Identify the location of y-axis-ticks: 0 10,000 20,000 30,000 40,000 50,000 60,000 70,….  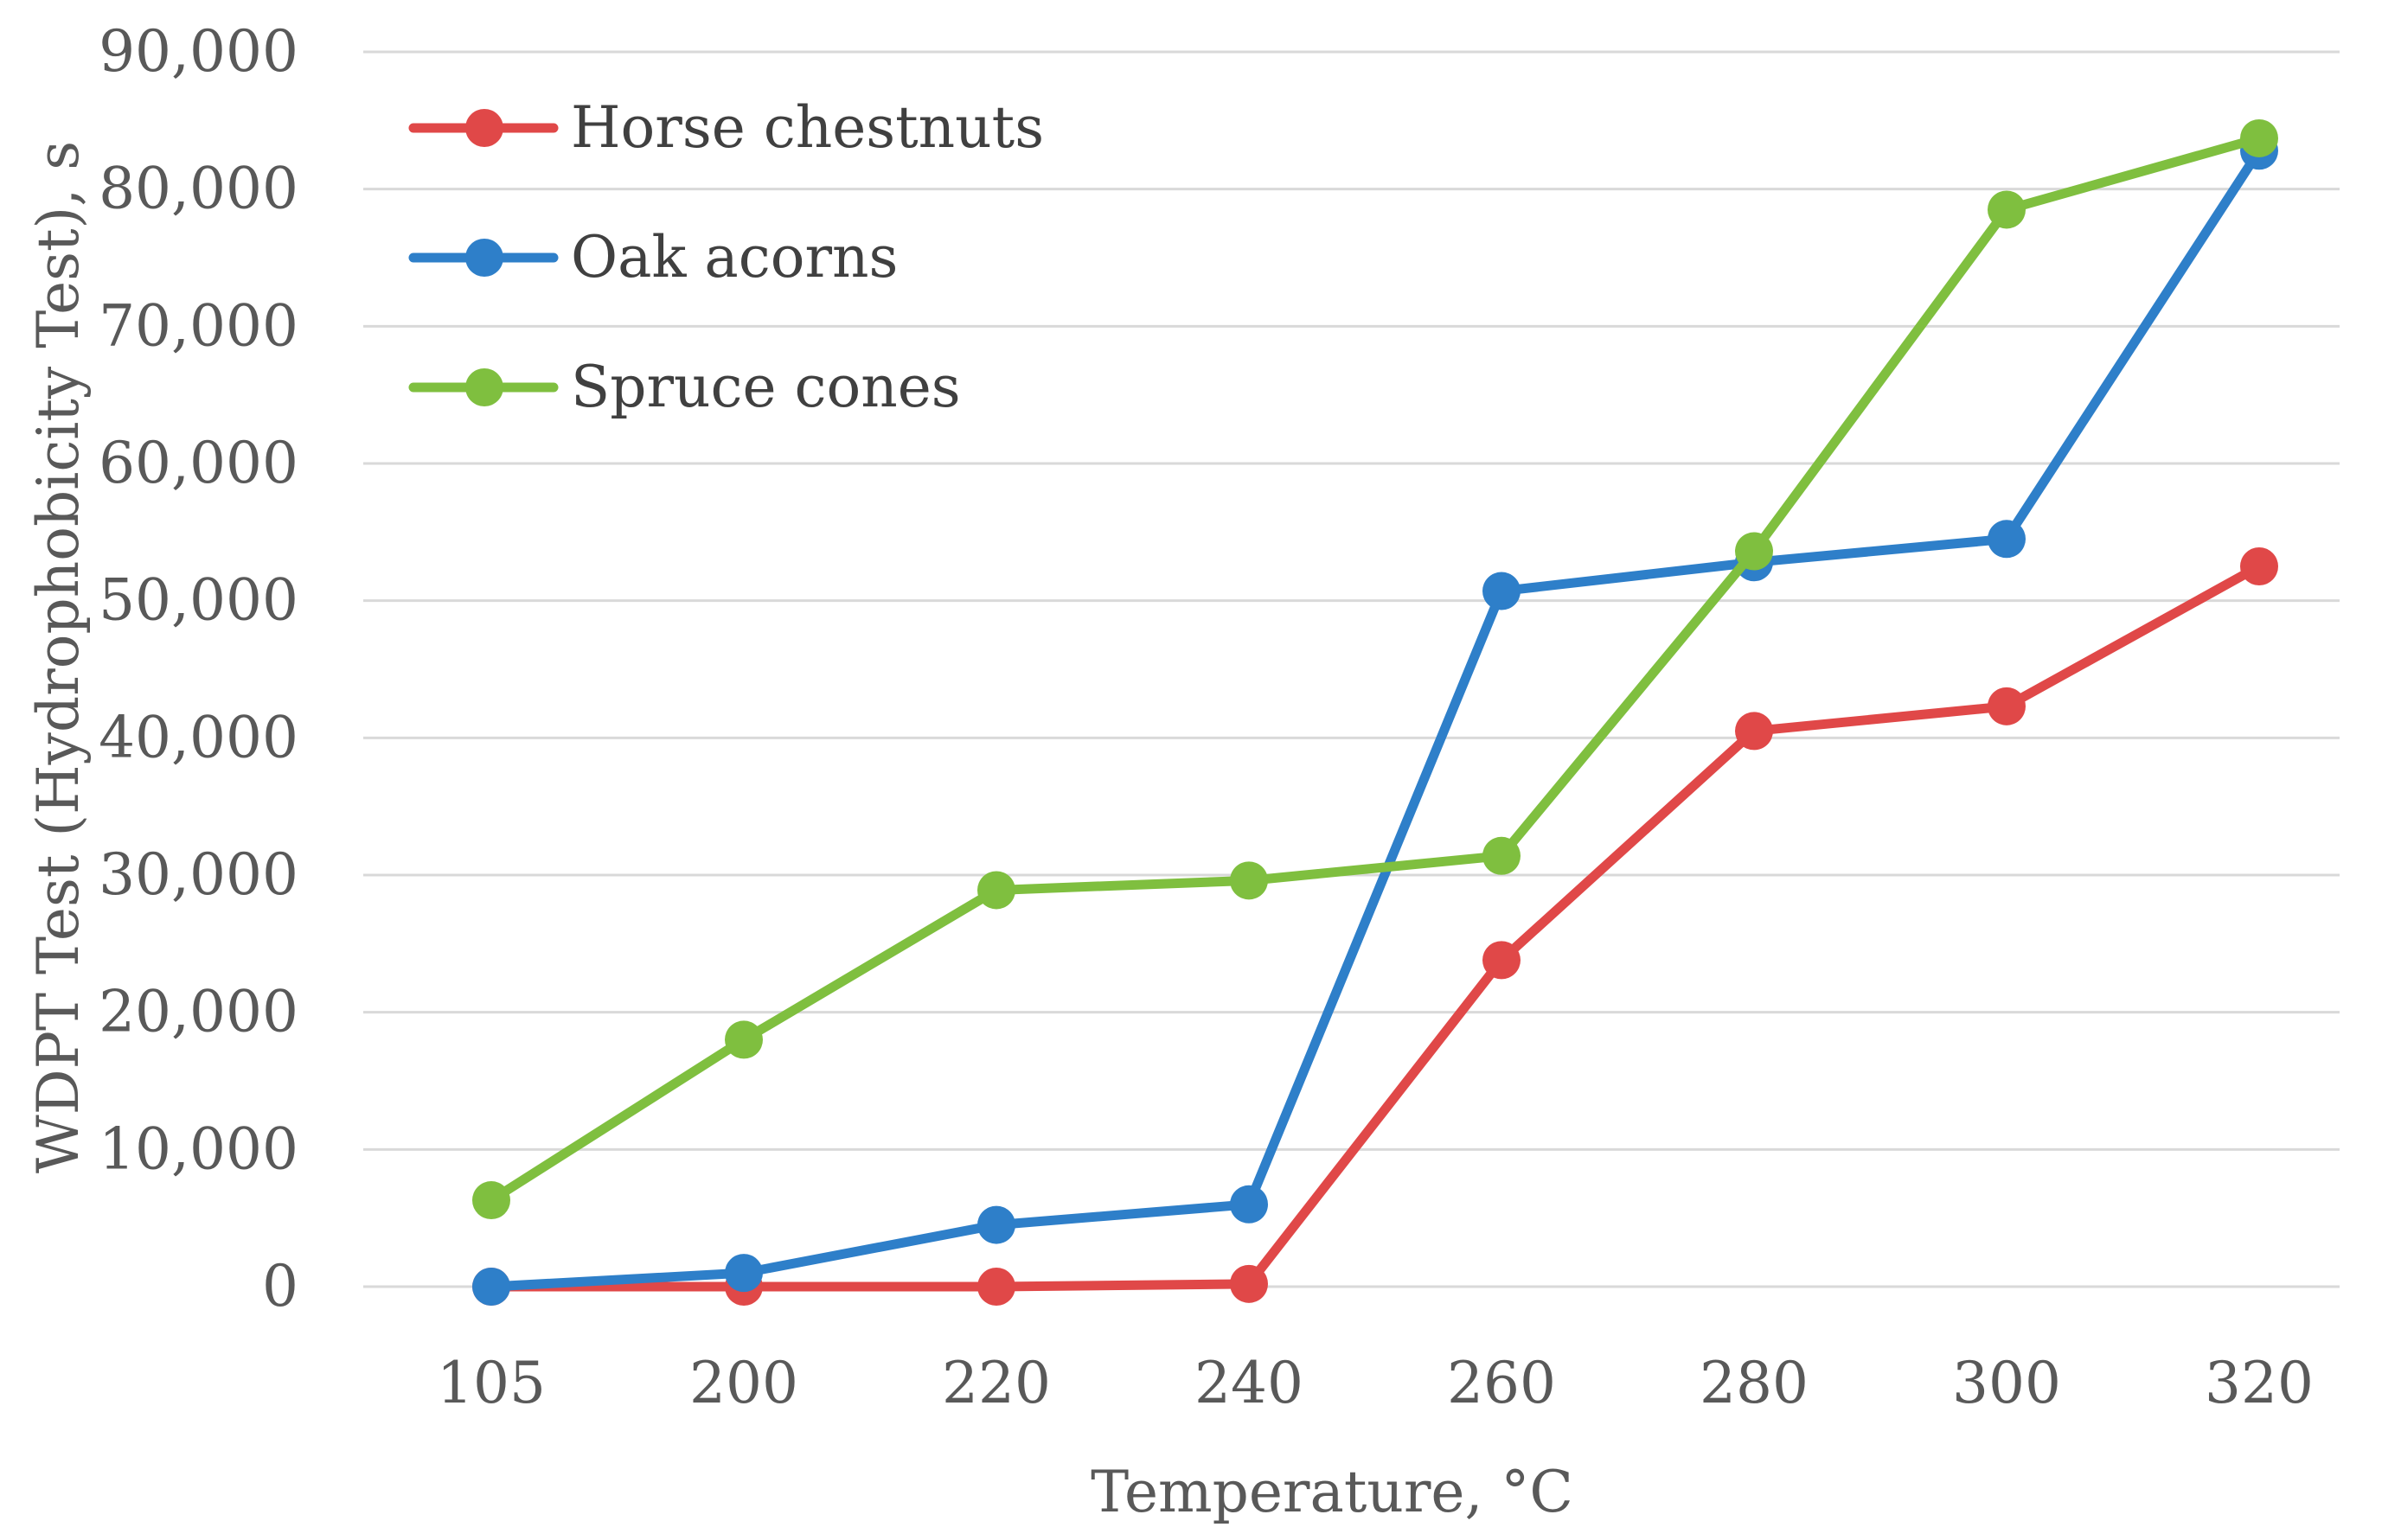
(198, 669).